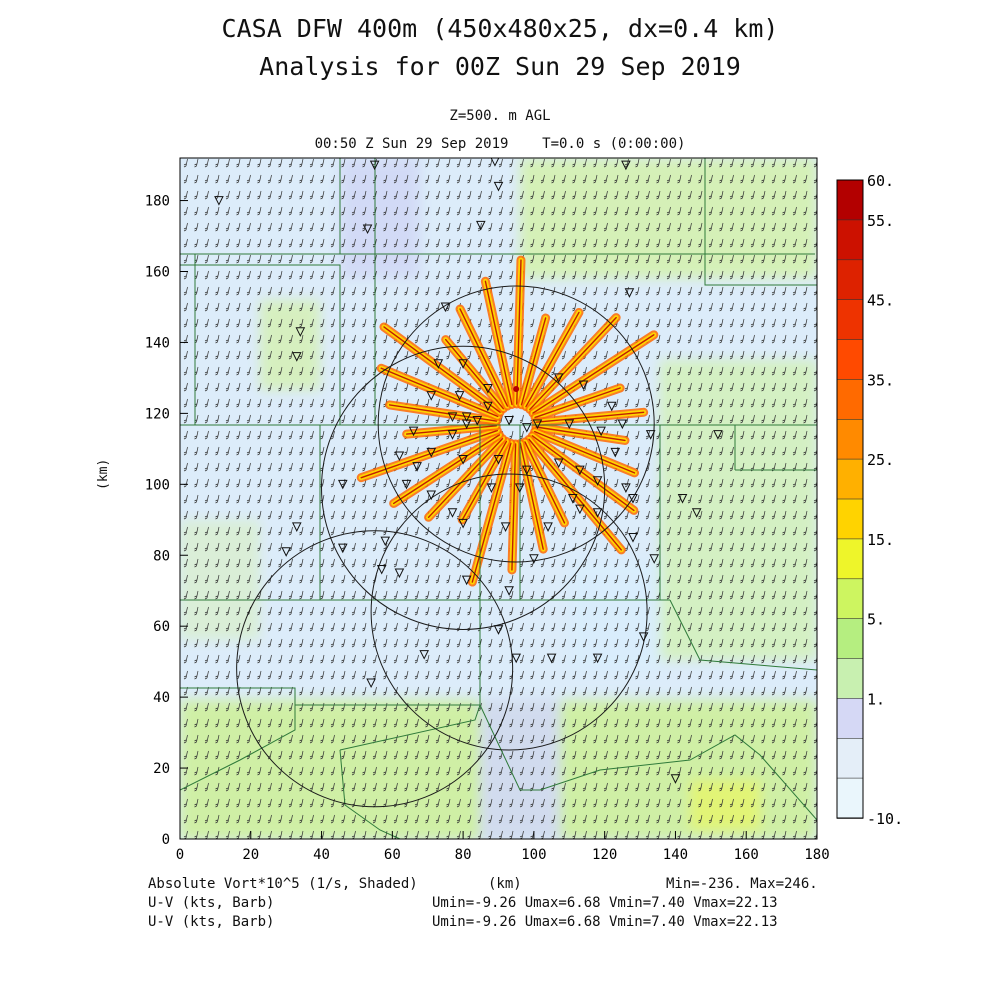 The width and height of the screenshot is (1000, 1000). I want to click on colorbar-label: 15., so click(880, 540).